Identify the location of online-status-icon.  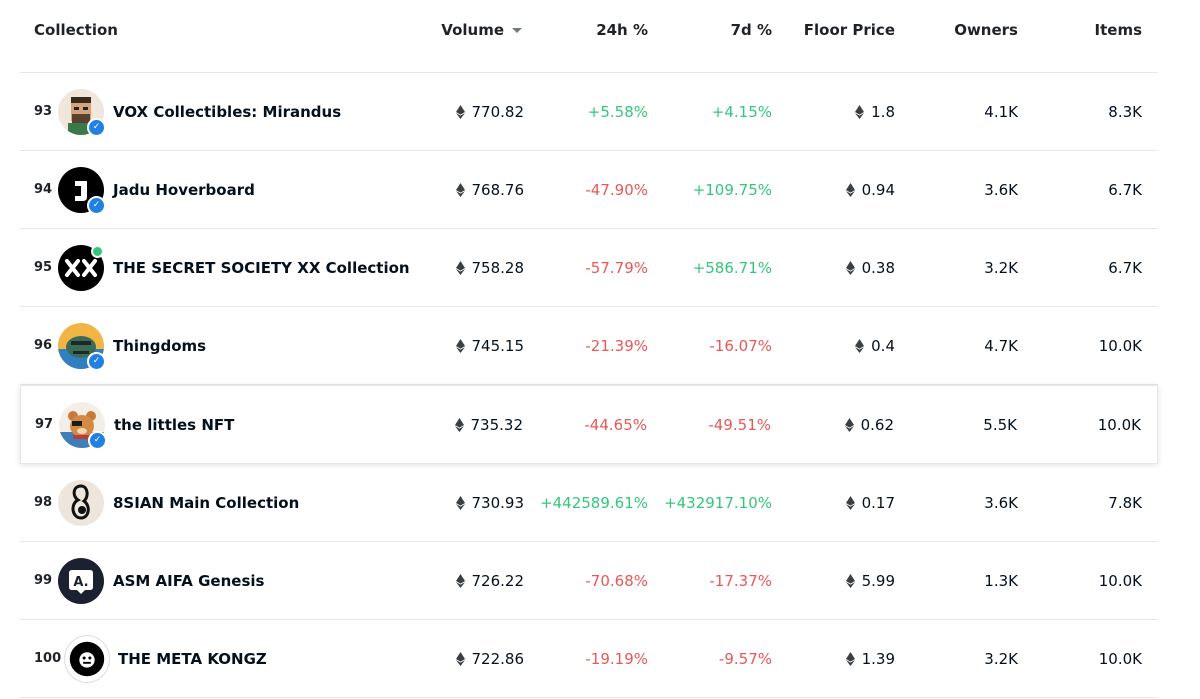
(97, 251).